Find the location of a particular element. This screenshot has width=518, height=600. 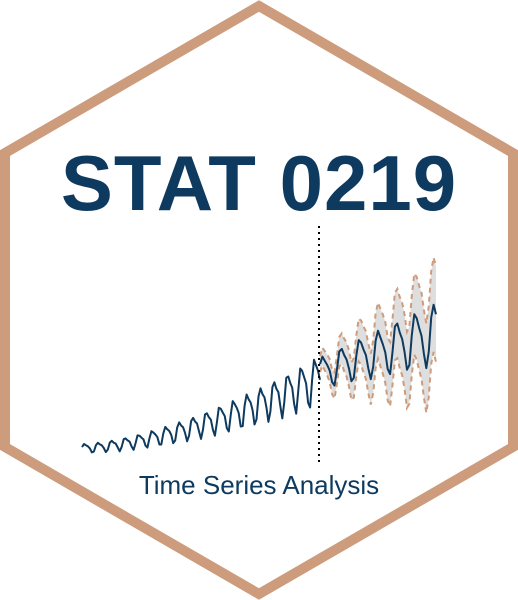

forecast-lower-bound is located at coordinates (378, 382).